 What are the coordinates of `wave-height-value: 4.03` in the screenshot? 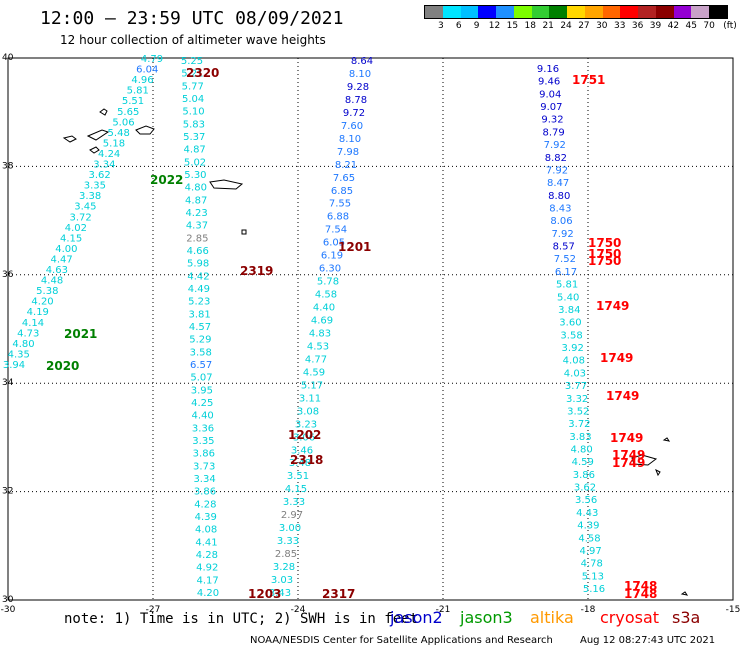 It's located at (575, 373).